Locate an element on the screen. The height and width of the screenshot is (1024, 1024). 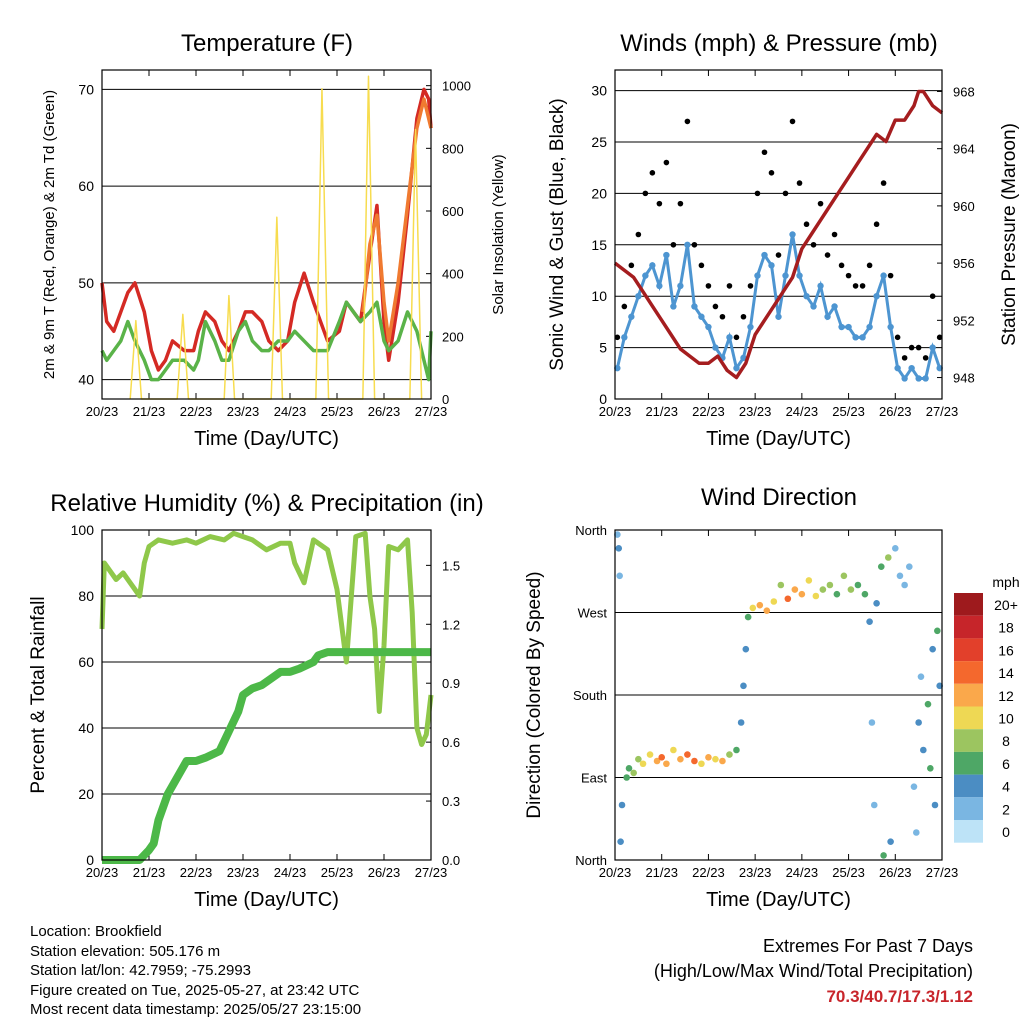
winds-xlabel: Time (Day/UTC) is located at coordinates (778, 439).